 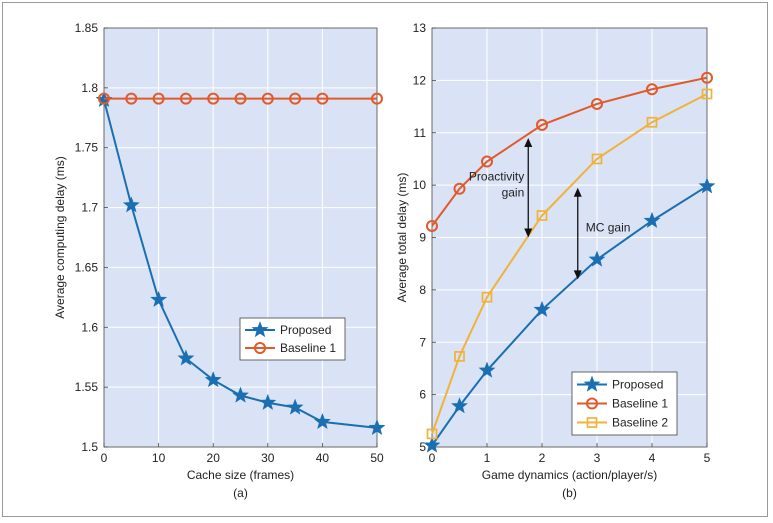 What do you see at coordinates (87, 387) in the screenshot?
I see `panel-a-y-tick-label: 1.55` at bounding box center [87, 387].